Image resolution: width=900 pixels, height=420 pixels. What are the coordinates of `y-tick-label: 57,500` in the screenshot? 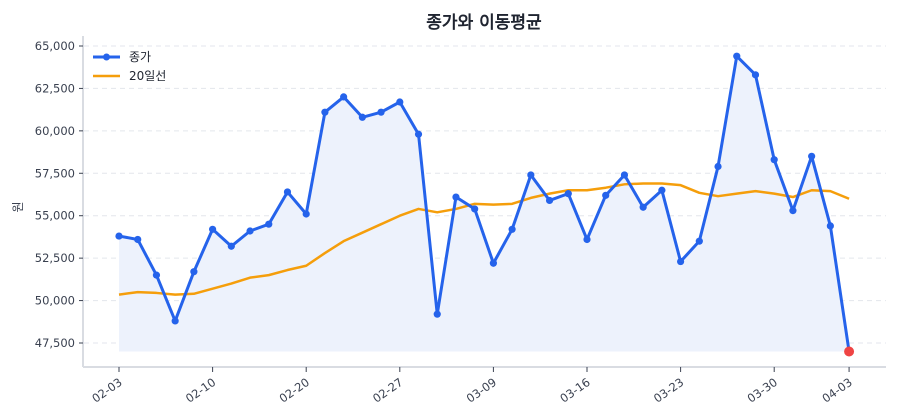 It's located at (55, 173).